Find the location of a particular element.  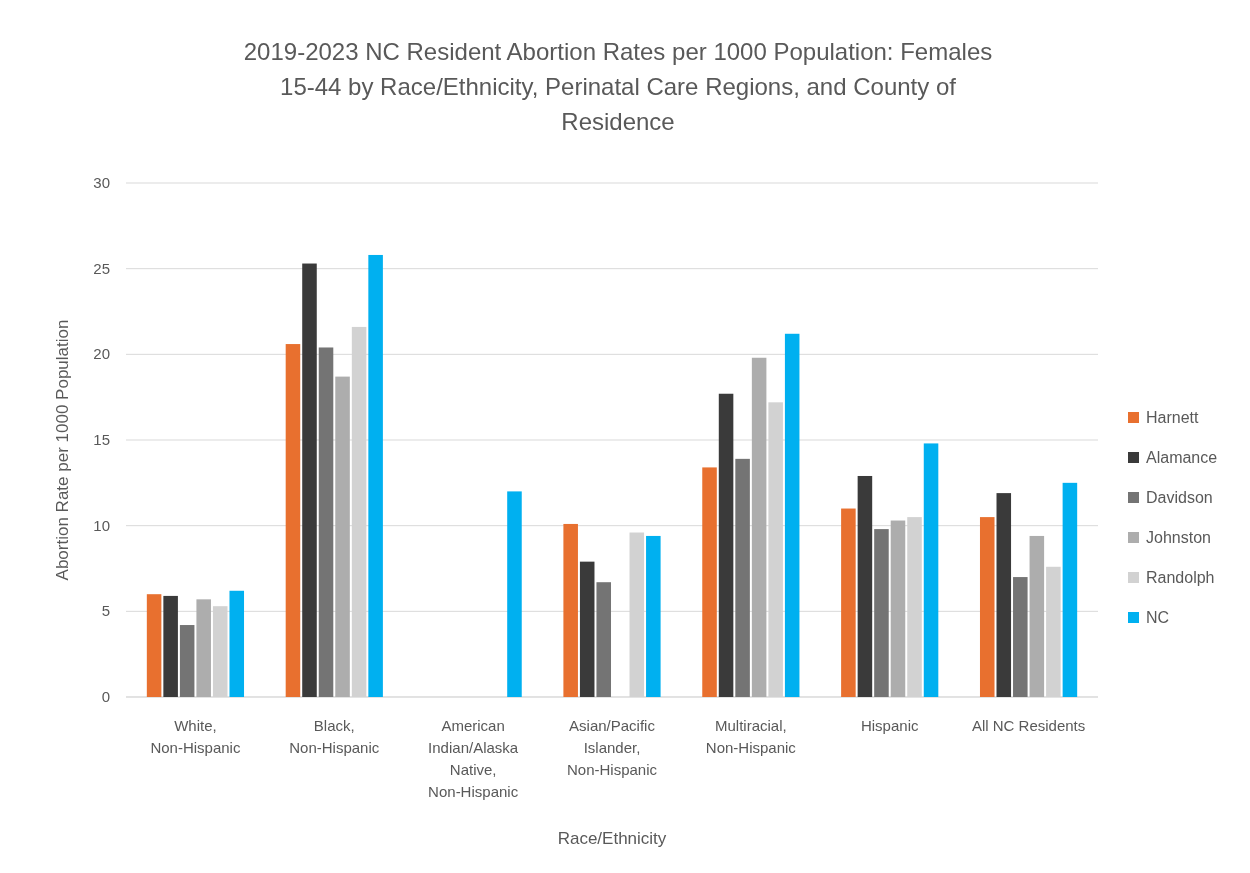

x-tick-label: Hispanic is located at coordinates (889, 725).